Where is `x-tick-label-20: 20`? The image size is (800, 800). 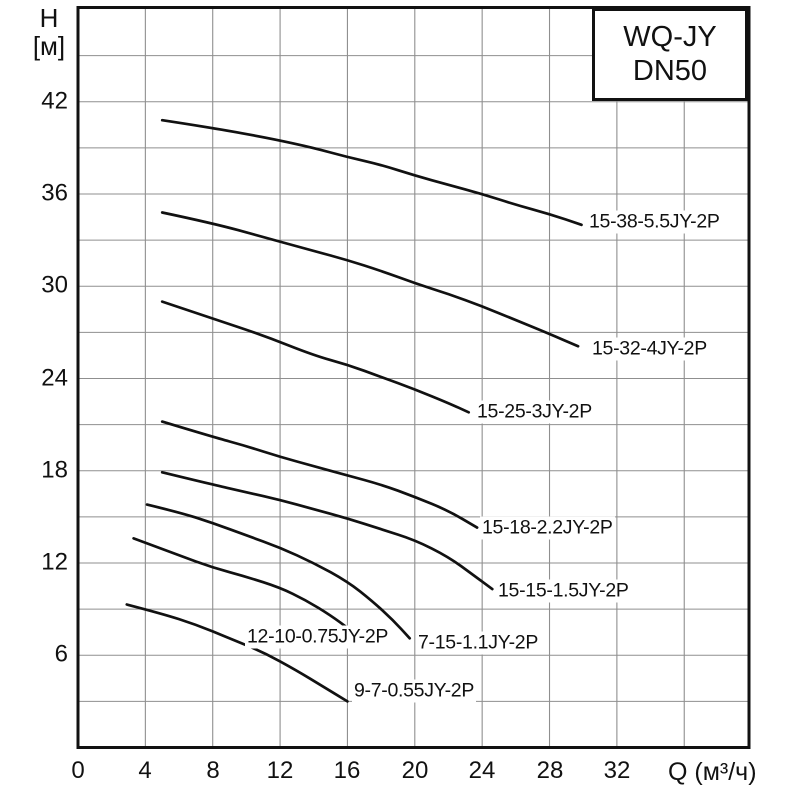 x-tick-label-20: 20 is located at coordinates (415, 770).